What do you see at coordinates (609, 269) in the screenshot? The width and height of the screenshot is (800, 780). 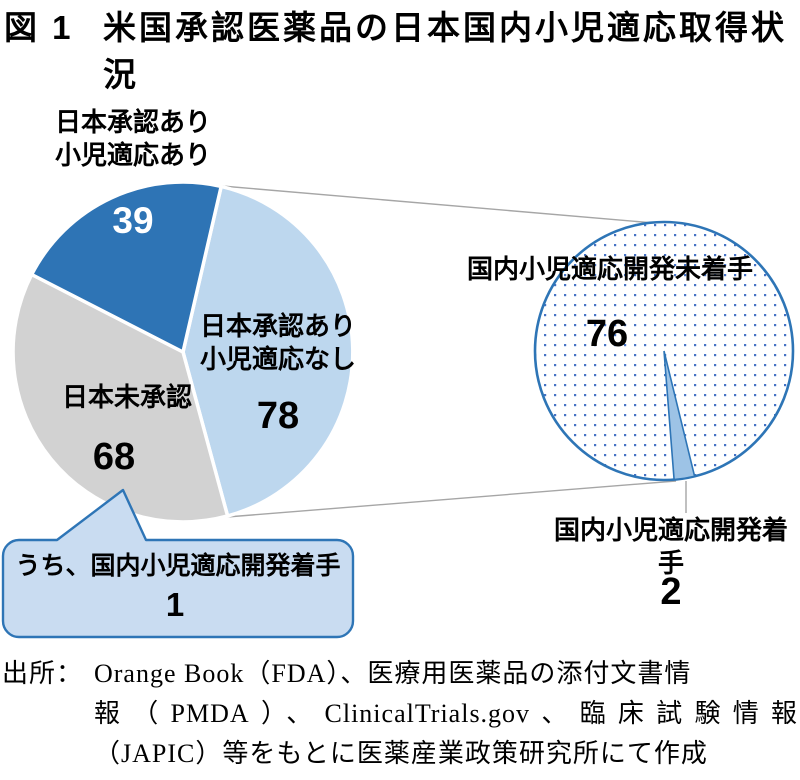 I see `label-development-not-started: 国内小児適応開発未着手` at bounding box center [609, 269].